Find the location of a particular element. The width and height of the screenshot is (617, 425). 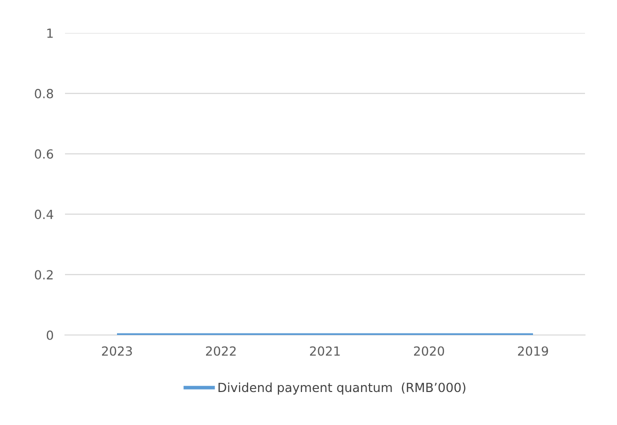

y-tick-label: 0.2 is located at coordinates (43, 275).